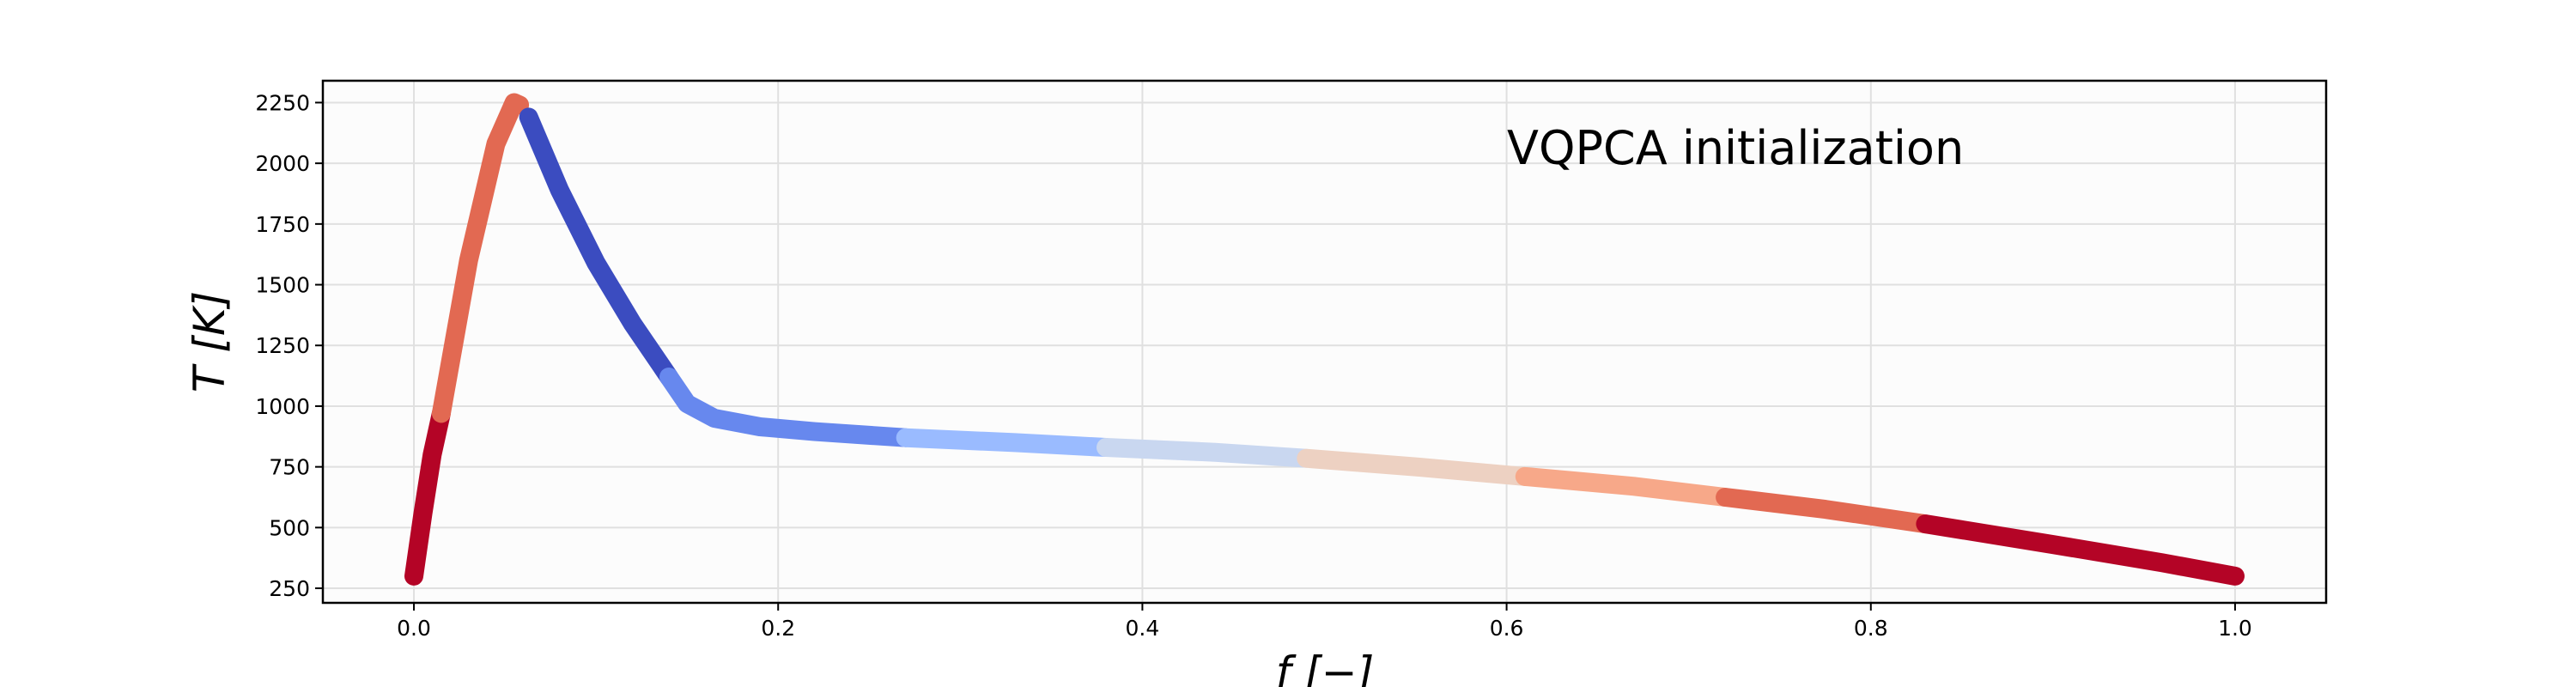 The height and width of the screenshot is (687, 2576). What do you see at coordinates (1507, 628) in the screenshot?
I see `x-tick-label: 0.6` at bounding box center [1507, 628].